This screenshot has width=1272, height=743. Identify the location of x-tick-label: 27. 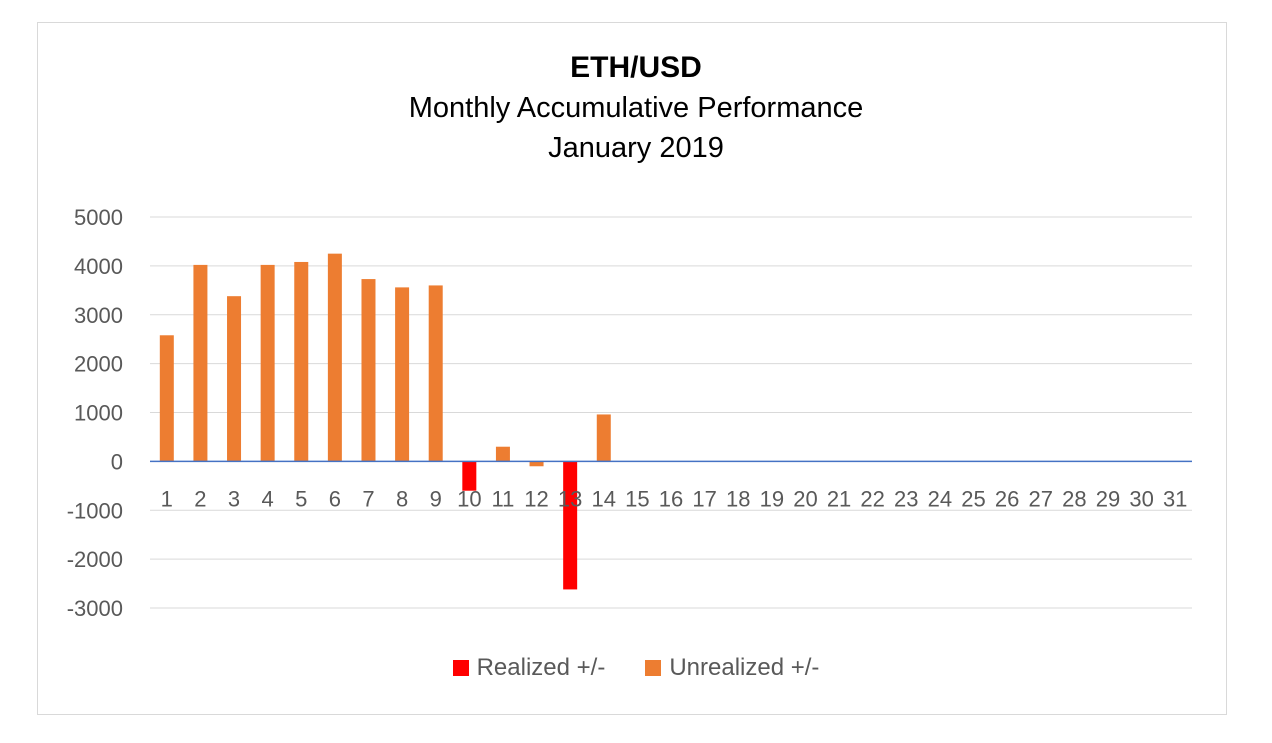
(1040, 498).